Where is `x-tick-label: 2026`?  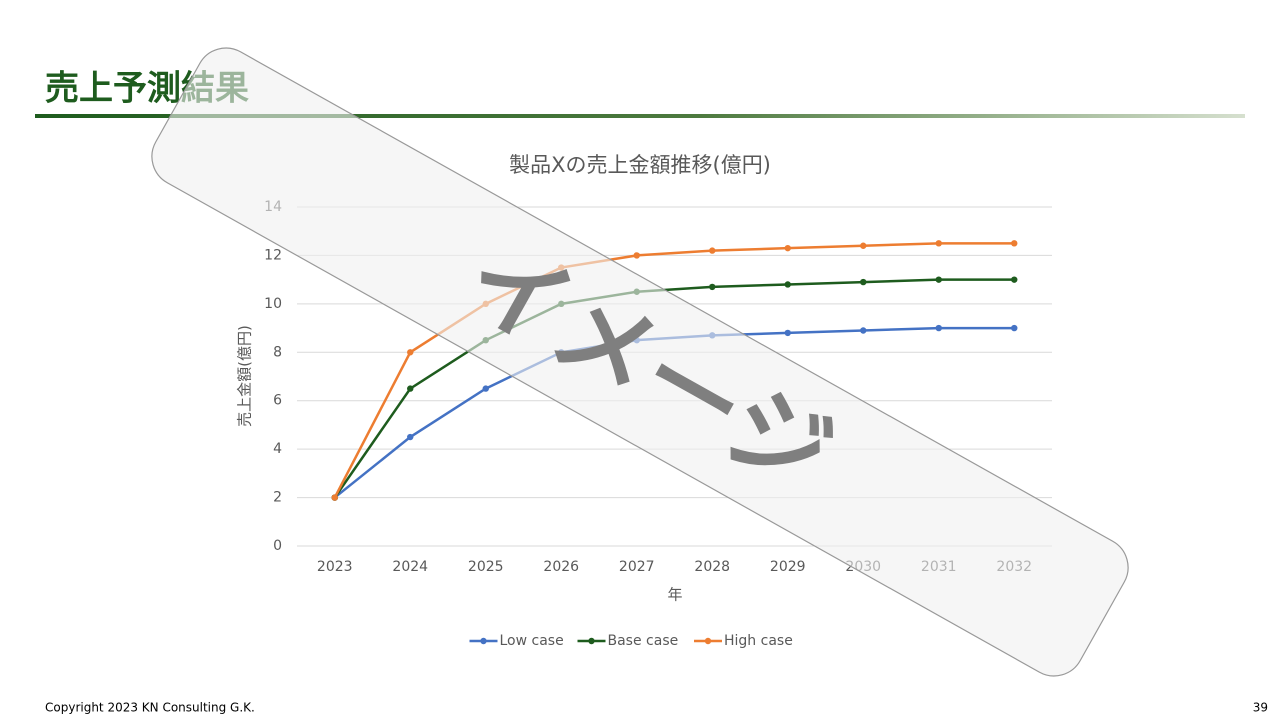 x-tick-label: 2026 is located at coordinates (561, 567).